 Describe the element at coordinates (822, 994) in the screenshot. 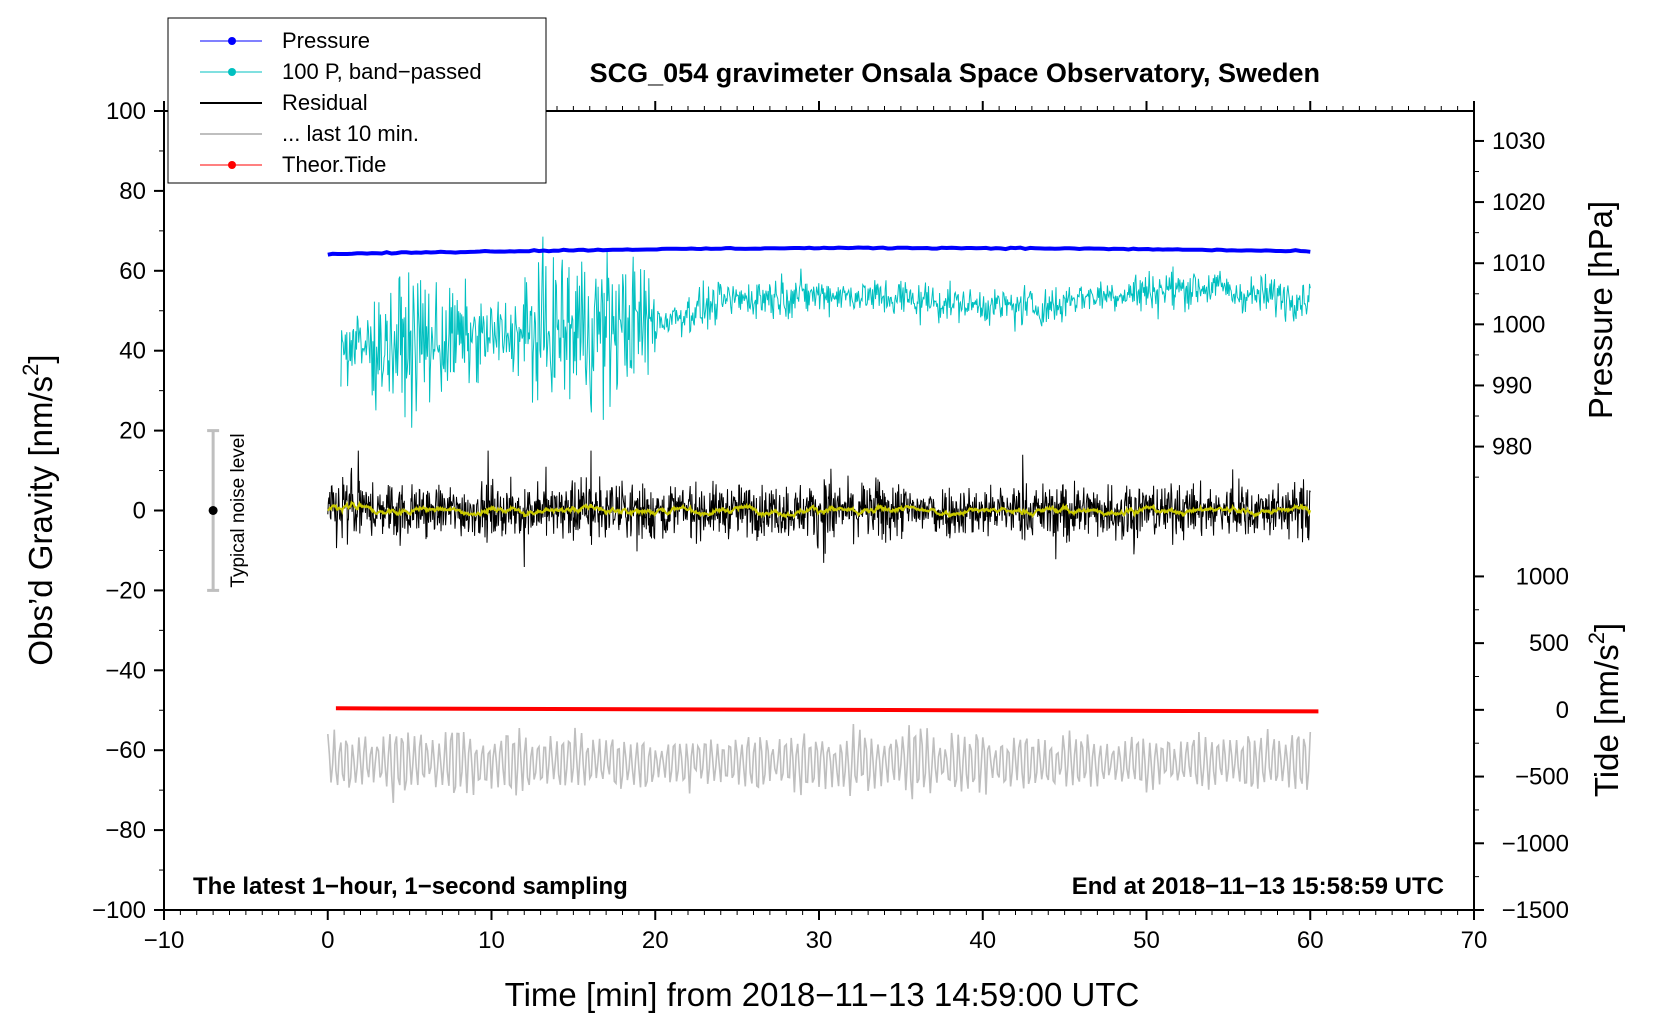

I see `x-axis-title: Time [min] from 2018−11−13 14:59:00 UTC` at that location.